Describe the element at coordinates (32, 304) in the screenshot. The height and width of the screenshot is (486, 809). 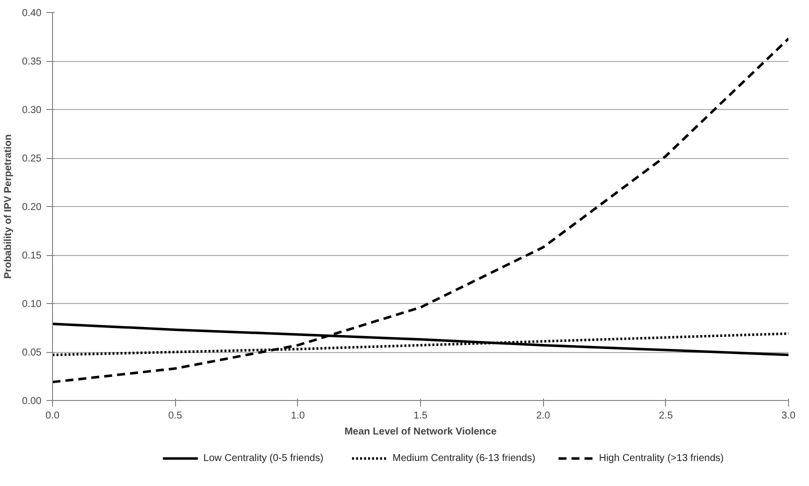
I see `y-tick-label: 0.10` at that location.